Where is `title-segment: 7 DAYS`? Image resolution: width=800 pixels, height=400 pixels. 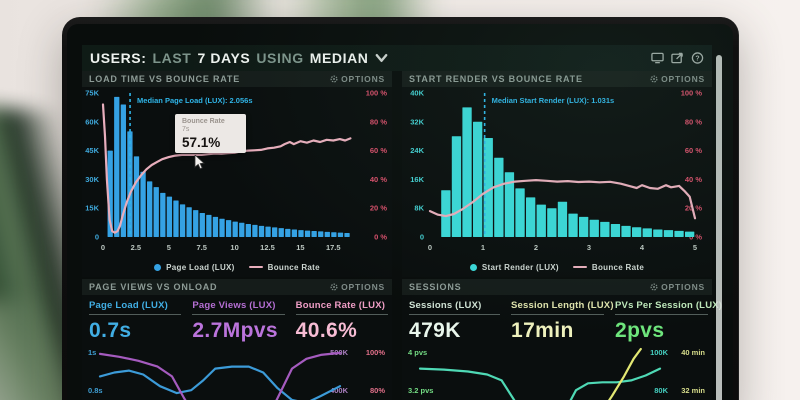
title-segment: 7 DAYS is located at coordinates (224, 58).